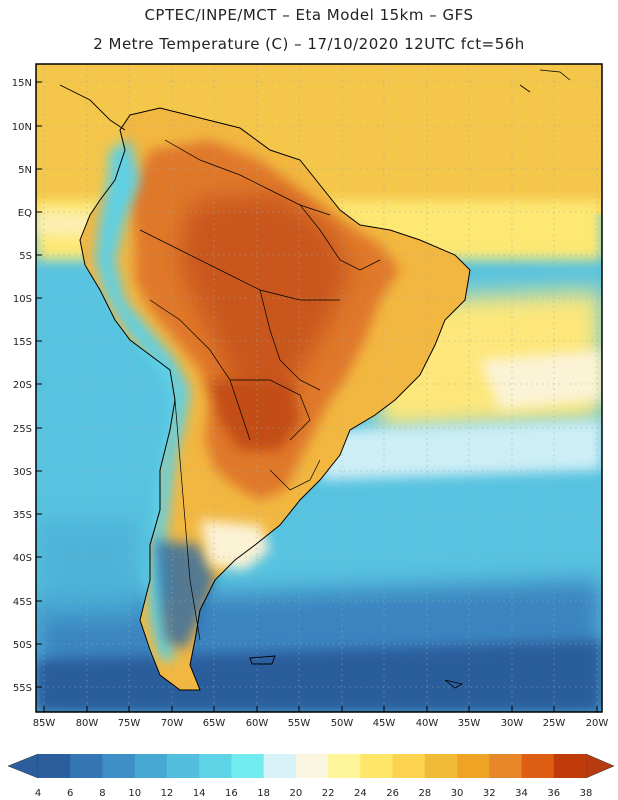 The height and width of the screenshot is (800, 618). What do you see at coordinates (22, 558) in the screenshot?
I see `lat-label: 40S` at bounding box center [22, 558].